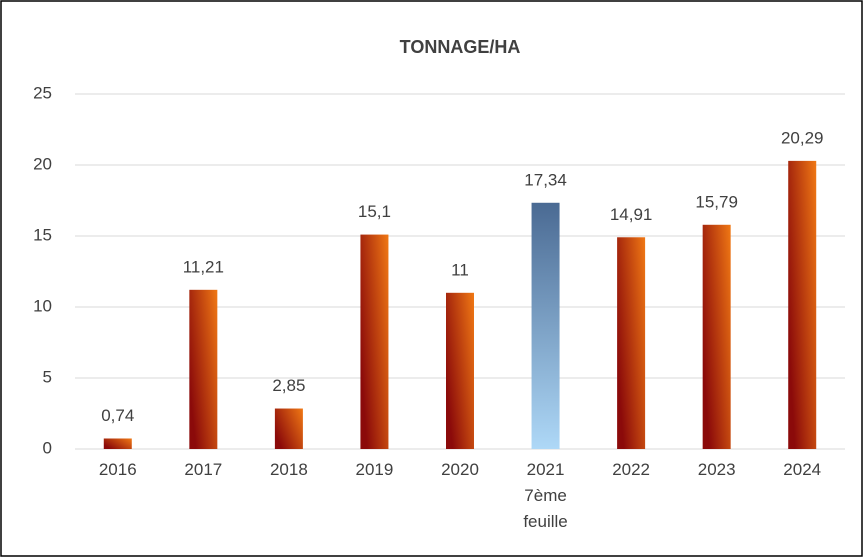 This screenshot has width=864, height=558. Describe the element at coordinates (203, 266) in the screenshot. I see `data-label: 11,21` at that location.